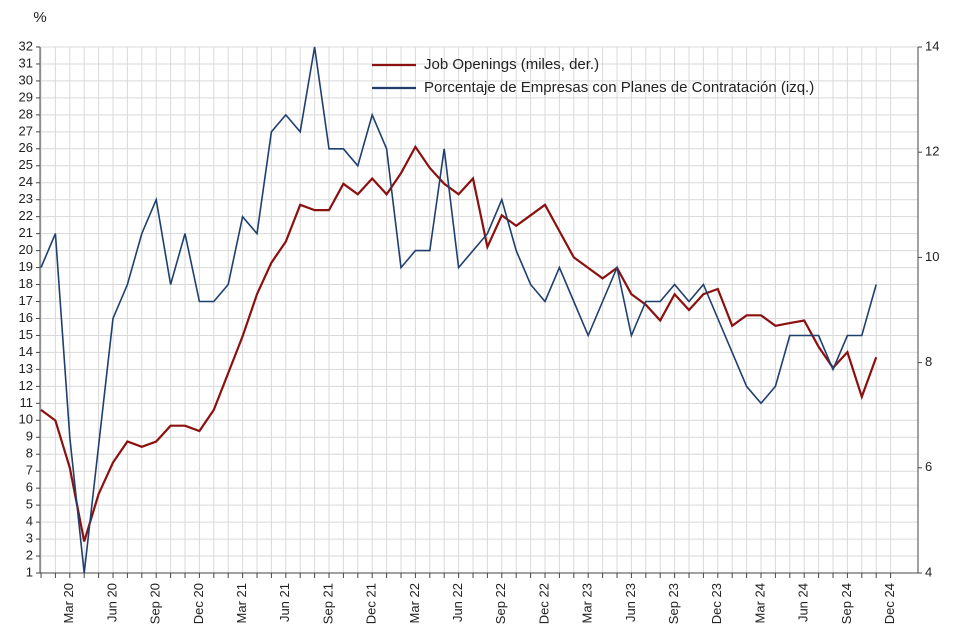 The height and width of the screenshot is (640, 959). What do you see at coordinates (26, 147) in the screenshot?
I see `y-tick-label: 26` at bounding box center [26, 147].